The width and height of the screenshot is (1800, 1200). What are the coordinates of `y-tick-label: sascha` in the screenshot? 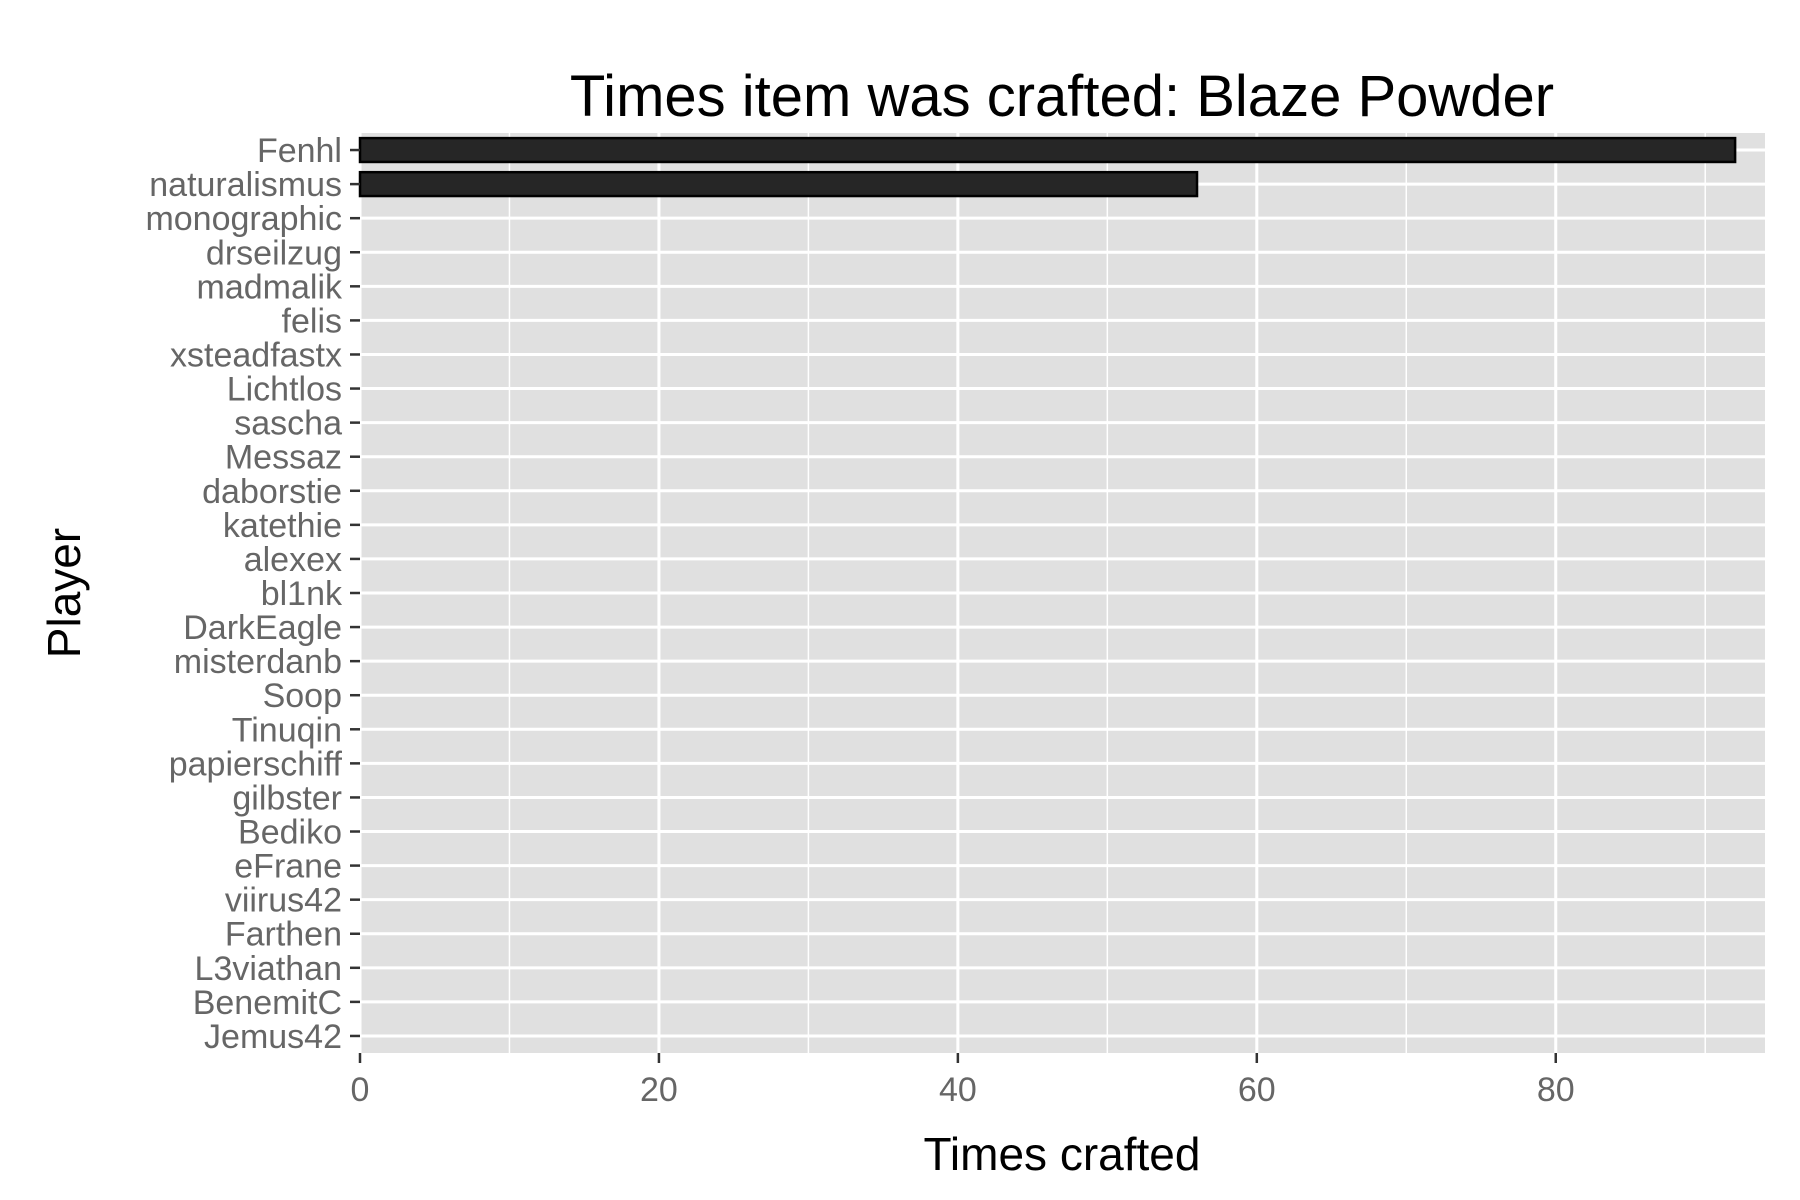 It's located at (288, 424).